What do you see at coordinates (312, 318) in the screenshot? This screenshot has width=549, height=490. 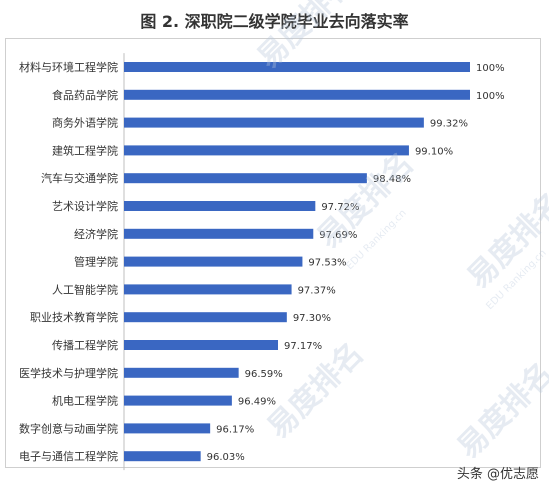 I see `value-label: 97.30%` at bounding box center [312, 318].